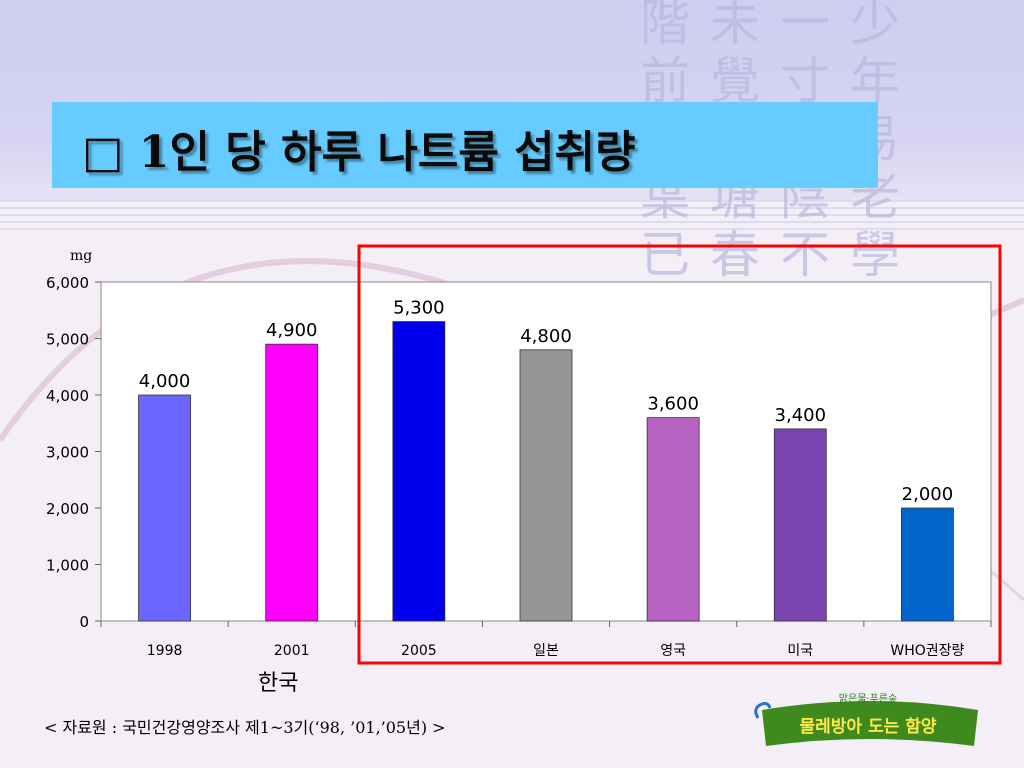 The height and width of the screenshot is (768, 1024). I want to click on korea-group-label: 한국, so click(278, 683).